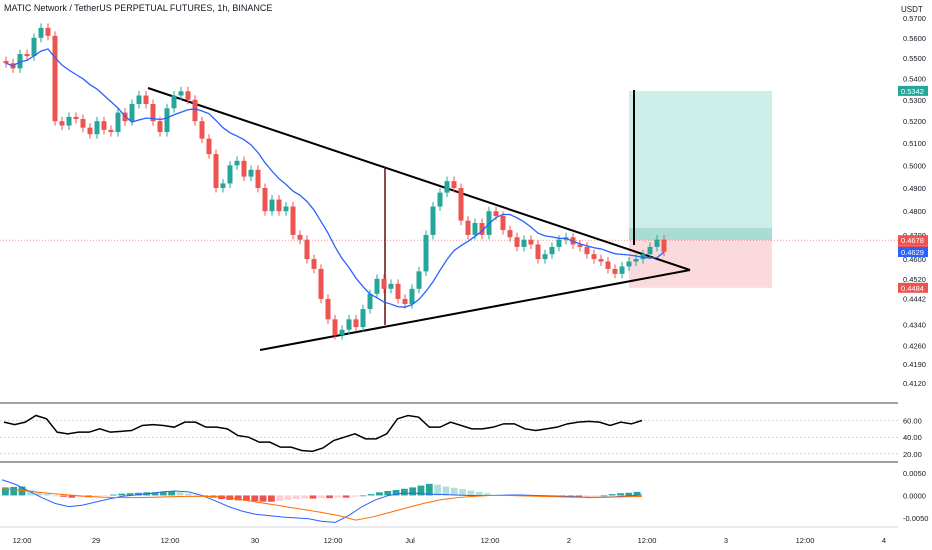  What do you see at coordinates (914, 58) in the screenshot?
I see `price-tick-label: 0.5500` at bounding box center [914, 58].